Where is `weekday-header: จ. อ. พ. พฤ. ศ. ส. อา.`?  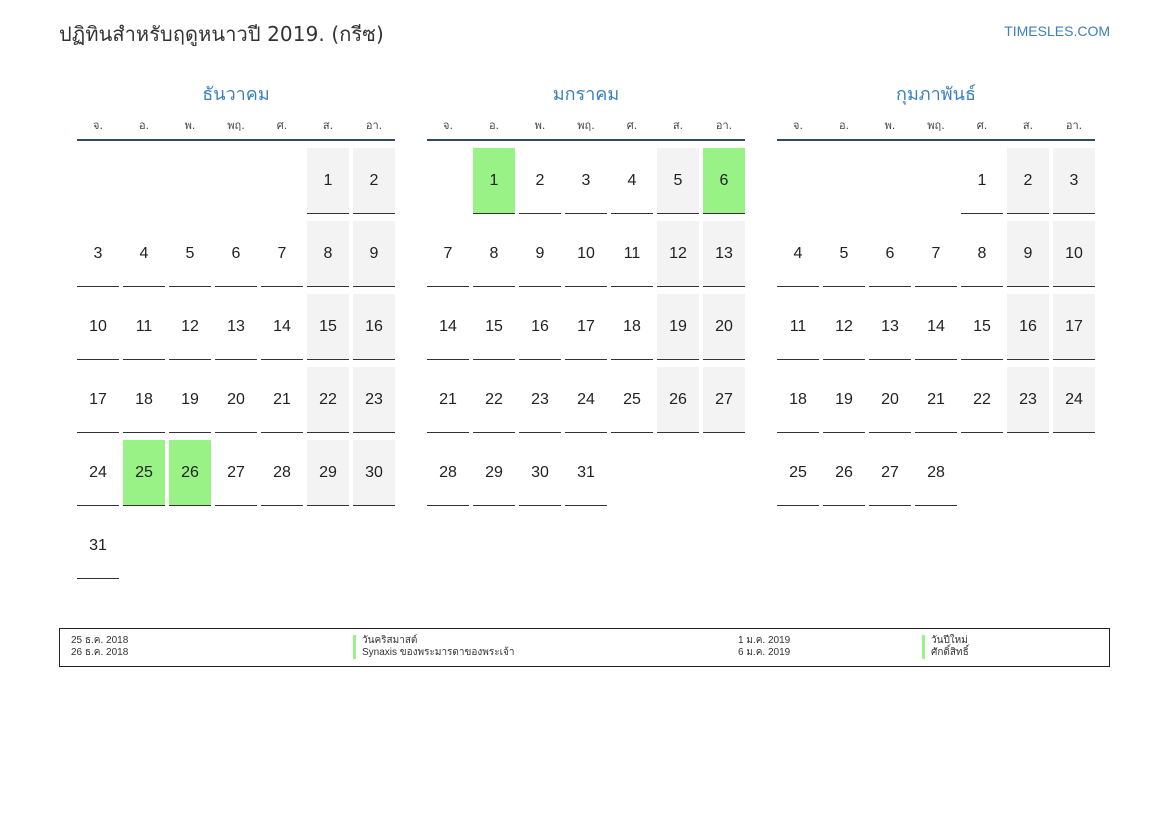
weekday-header: จ. อ. พ. พฤ. ศ. ส. อา. is located at coordinates (236, 128).